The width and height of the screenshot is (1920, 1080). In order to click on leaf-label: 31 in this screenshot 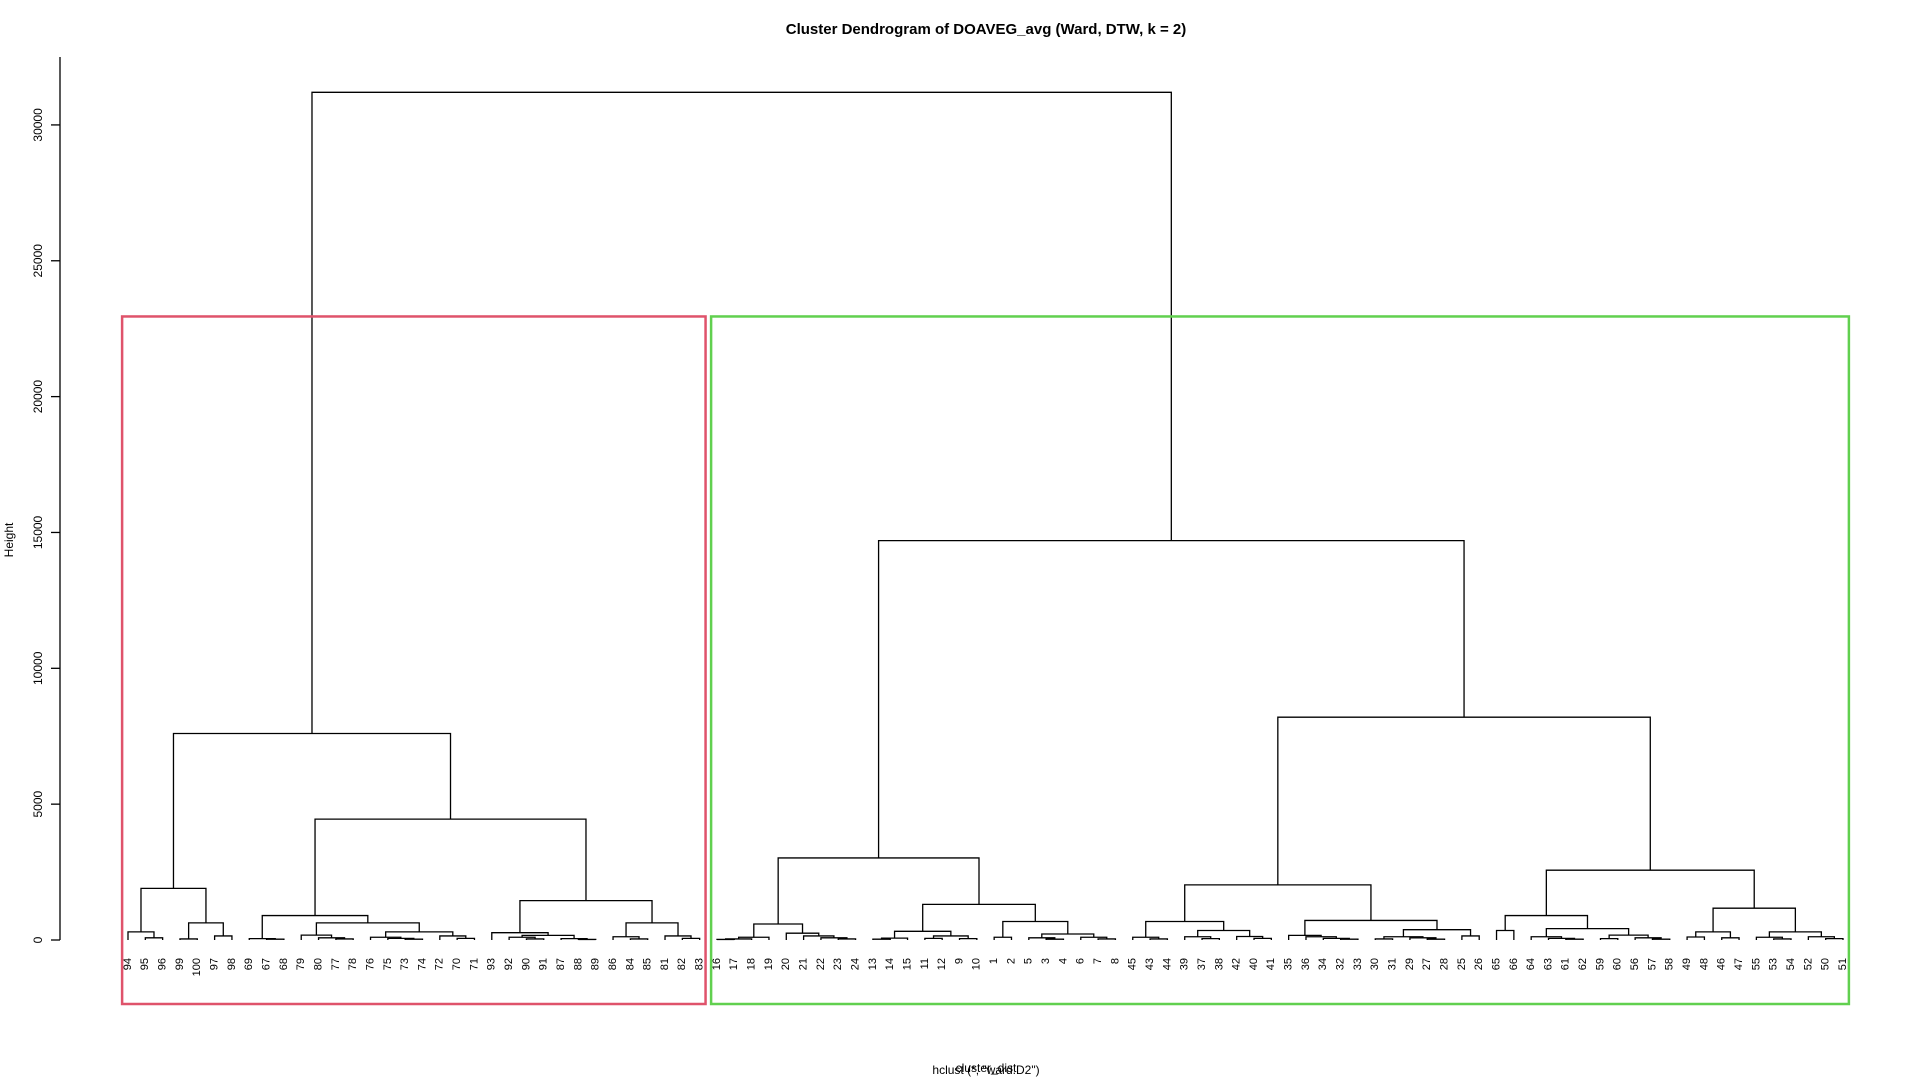, I will do `click(1393, 964)`.